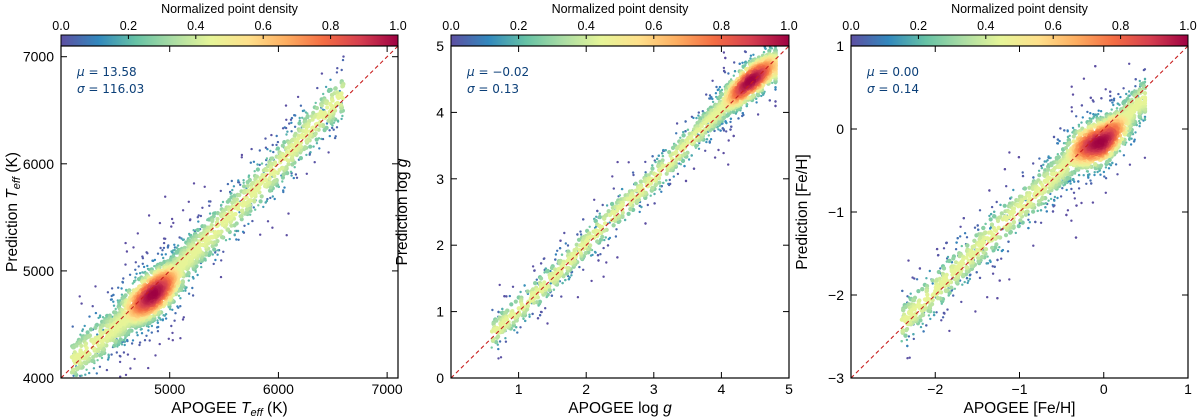  I want to click on y-tick-label: 4000, so click(38, 378).